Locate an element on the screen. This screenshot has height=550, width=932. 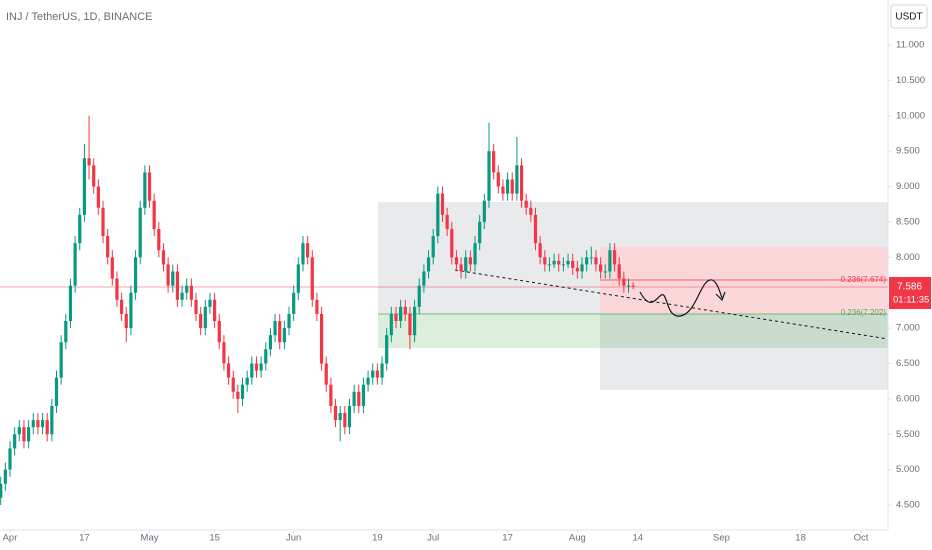
x-tick-label: Apr is located at coordinates (10, 538).